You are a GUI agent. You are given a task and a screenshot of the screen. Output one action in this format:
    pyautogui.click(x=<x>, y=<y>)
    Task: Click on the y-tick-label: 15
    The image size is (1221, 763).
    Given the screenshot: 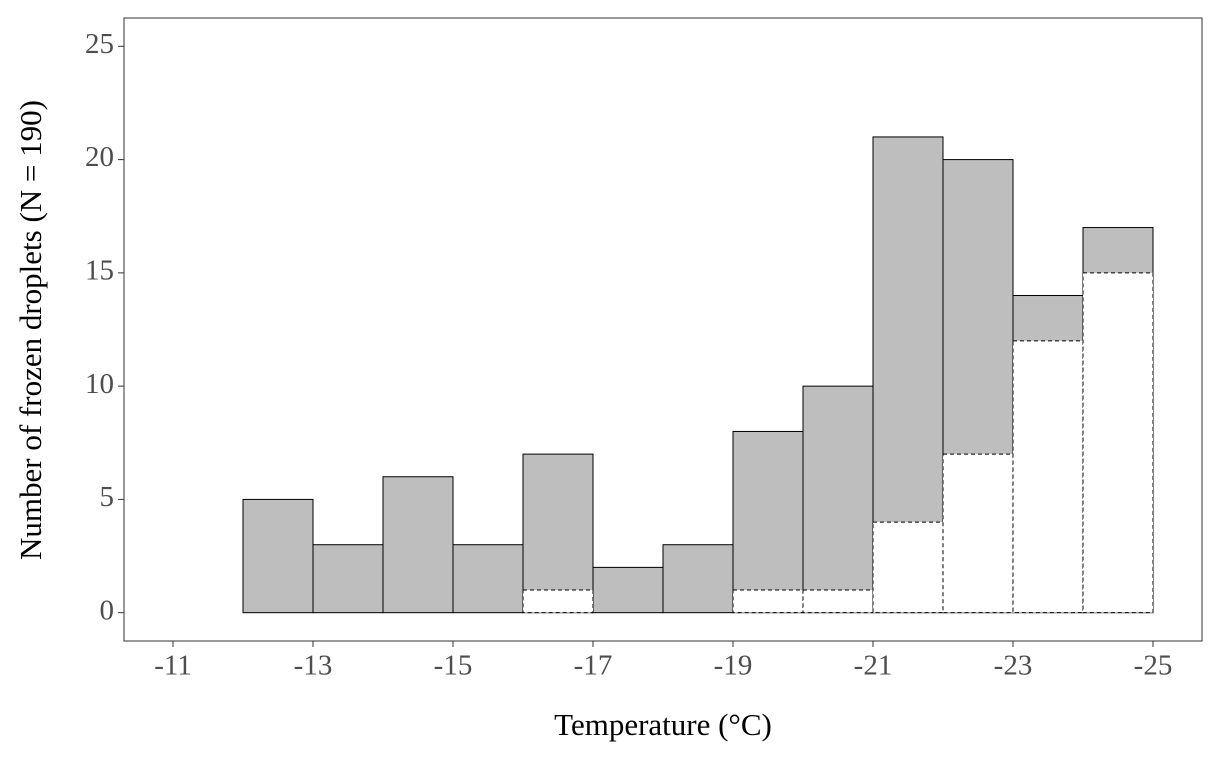 What is the action you would take?
    pyautogui.click(x=99, y=271)
    